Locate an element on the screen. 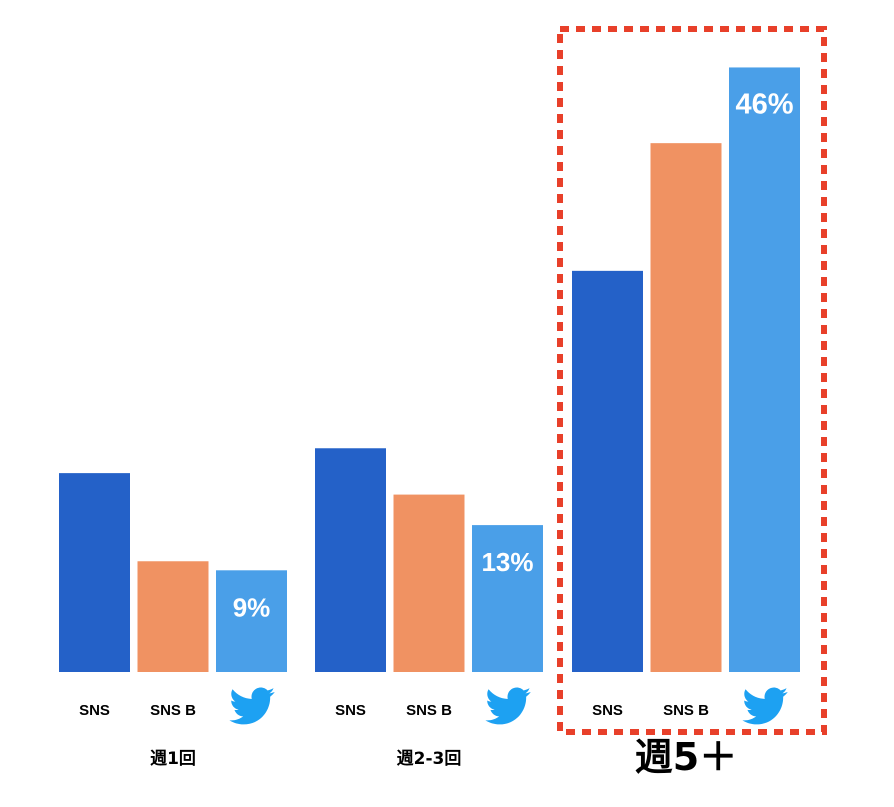 The image size is (894, 807). data-label-1: 9% is located at coordinates (252, 607).